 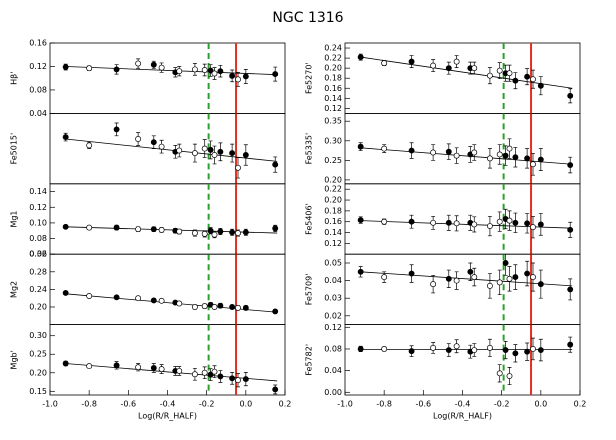 I want to click on x-axis-label: Log(R/R_HALF), so click(x=167, y=416).